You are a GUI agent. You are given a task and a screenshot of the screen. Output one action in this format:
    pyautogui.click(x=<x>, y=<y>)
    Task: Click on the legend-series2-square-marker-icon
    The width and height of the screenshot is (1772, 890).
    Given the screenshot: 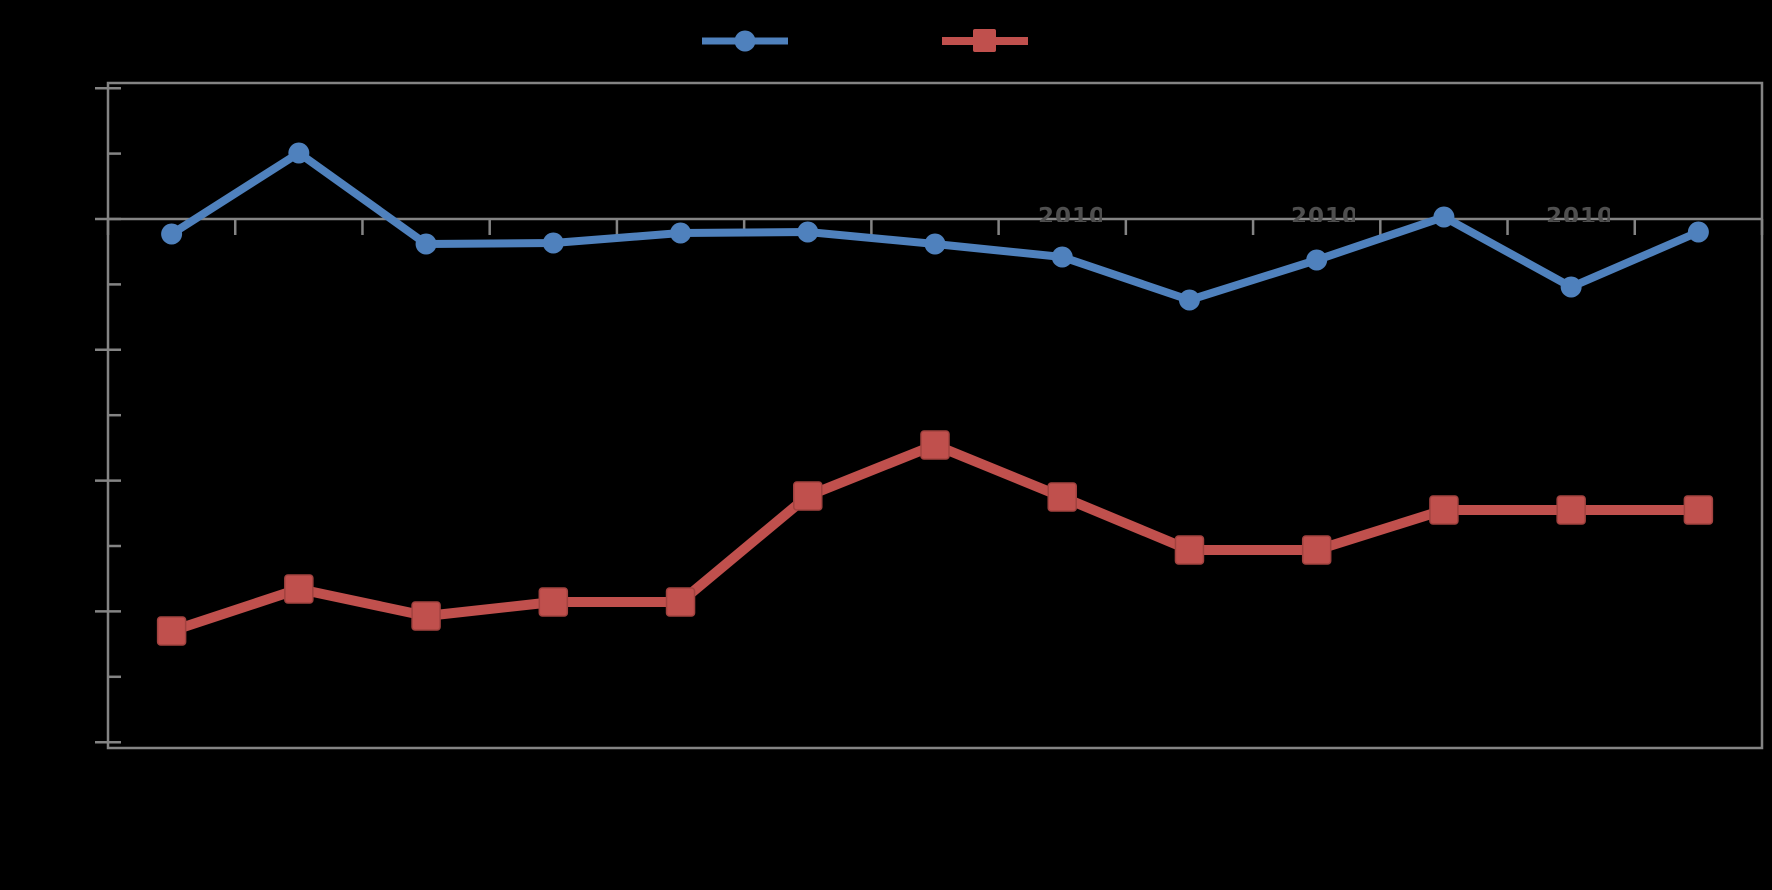 What is the action you would take?
    pyautogui.click(x=984, y=40)
    